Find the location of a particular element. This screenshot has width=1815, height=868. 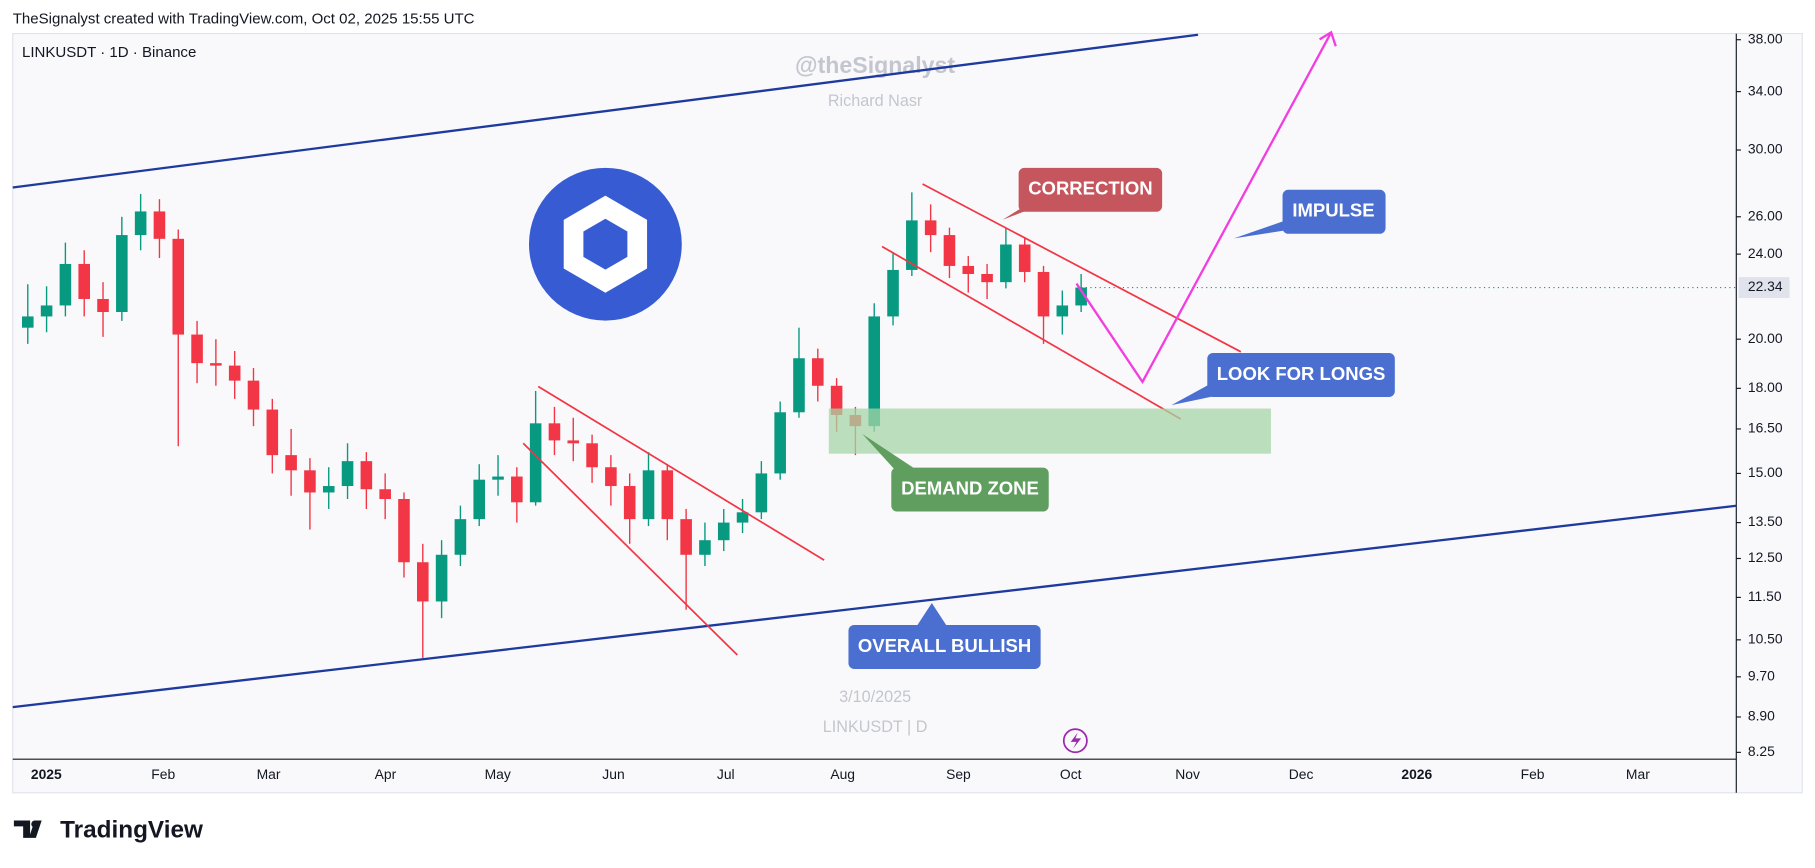

watermark: Richard Nasr is located at coordinates (875, 101).